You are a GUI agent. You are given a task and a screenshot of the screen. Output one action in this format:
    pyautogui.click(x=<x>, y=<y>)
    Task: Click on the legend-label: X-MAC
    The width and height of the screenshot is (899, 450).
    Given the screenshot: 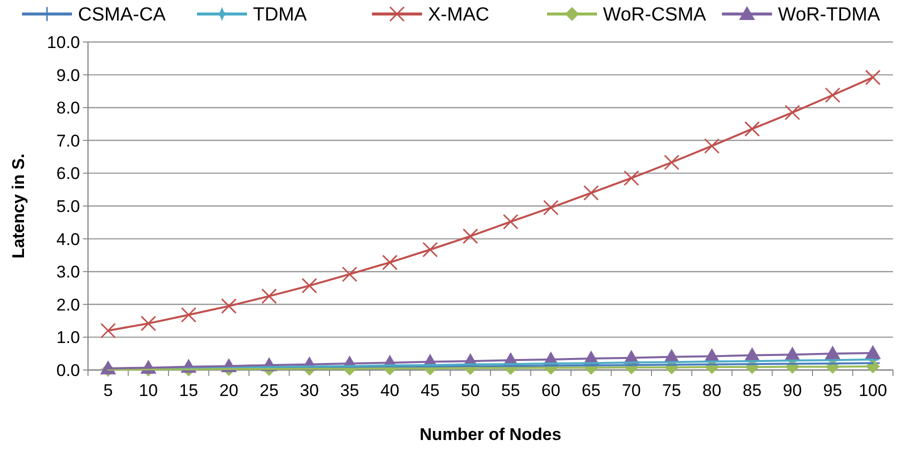 What is the action you would take?
    pyautogui.click(x=459, y=15)
    